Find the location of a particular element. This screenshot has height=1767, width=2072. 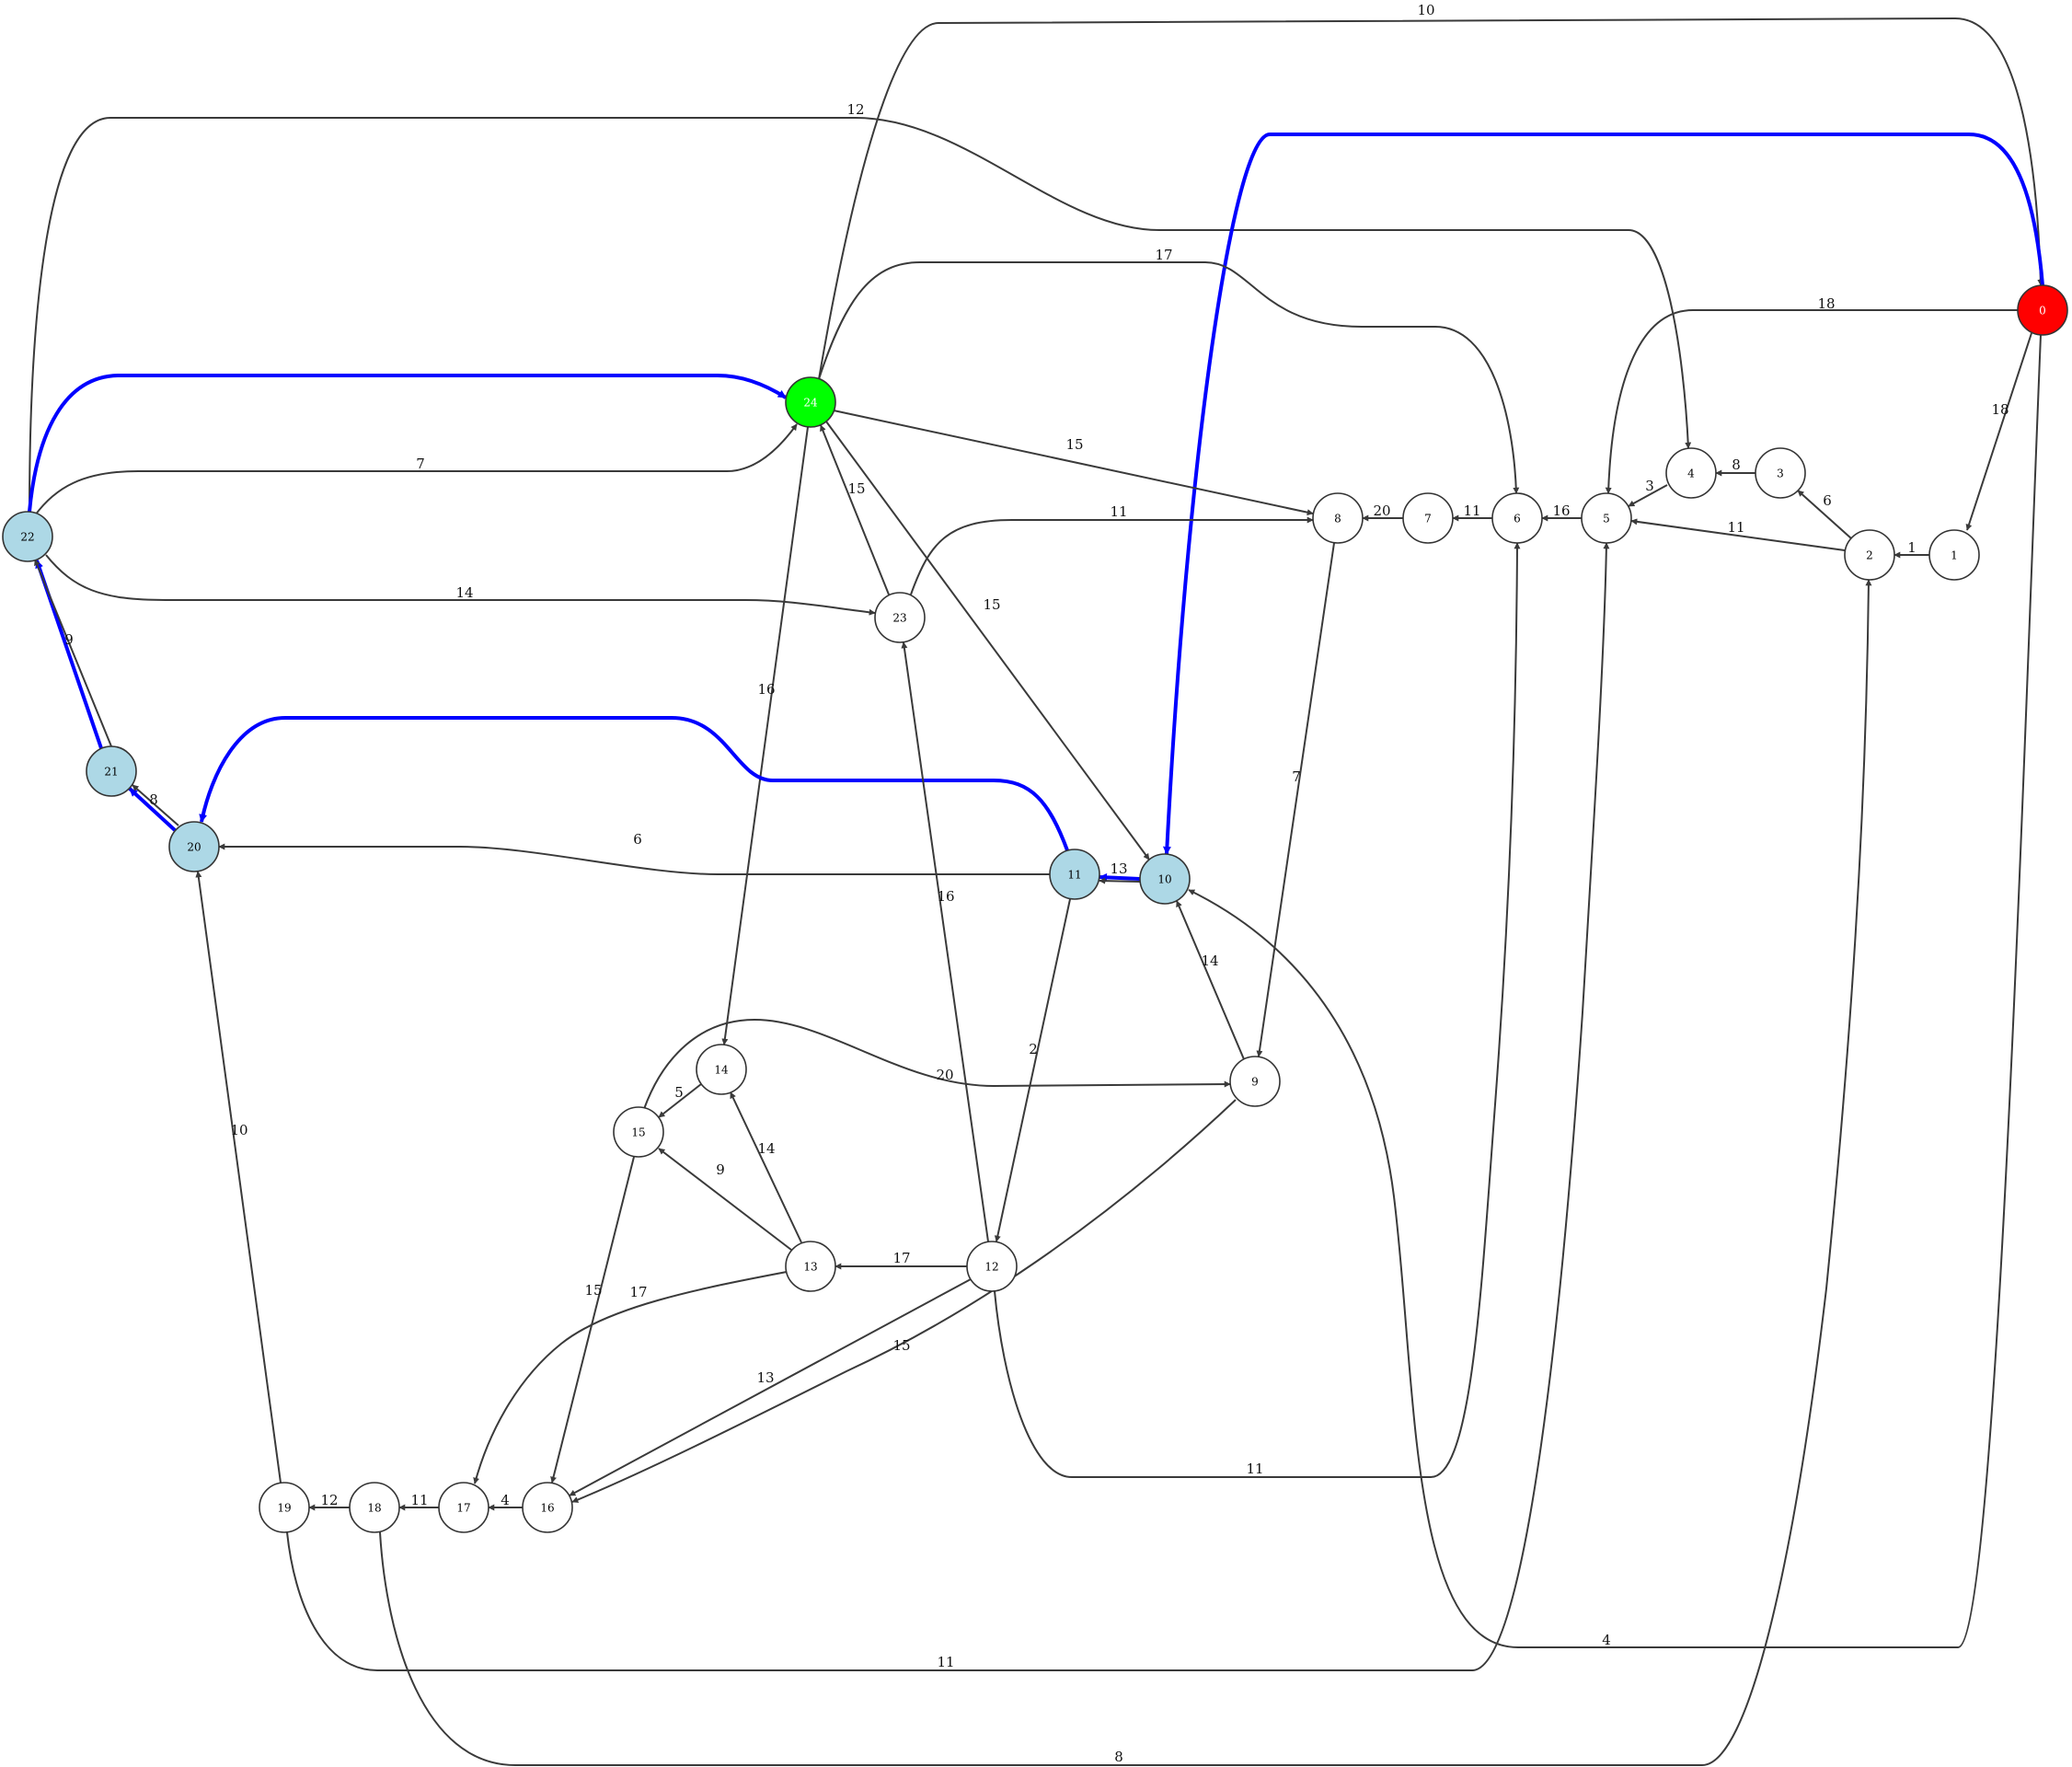

node-label-9: 9 is located at coordinates (1255, 1082).